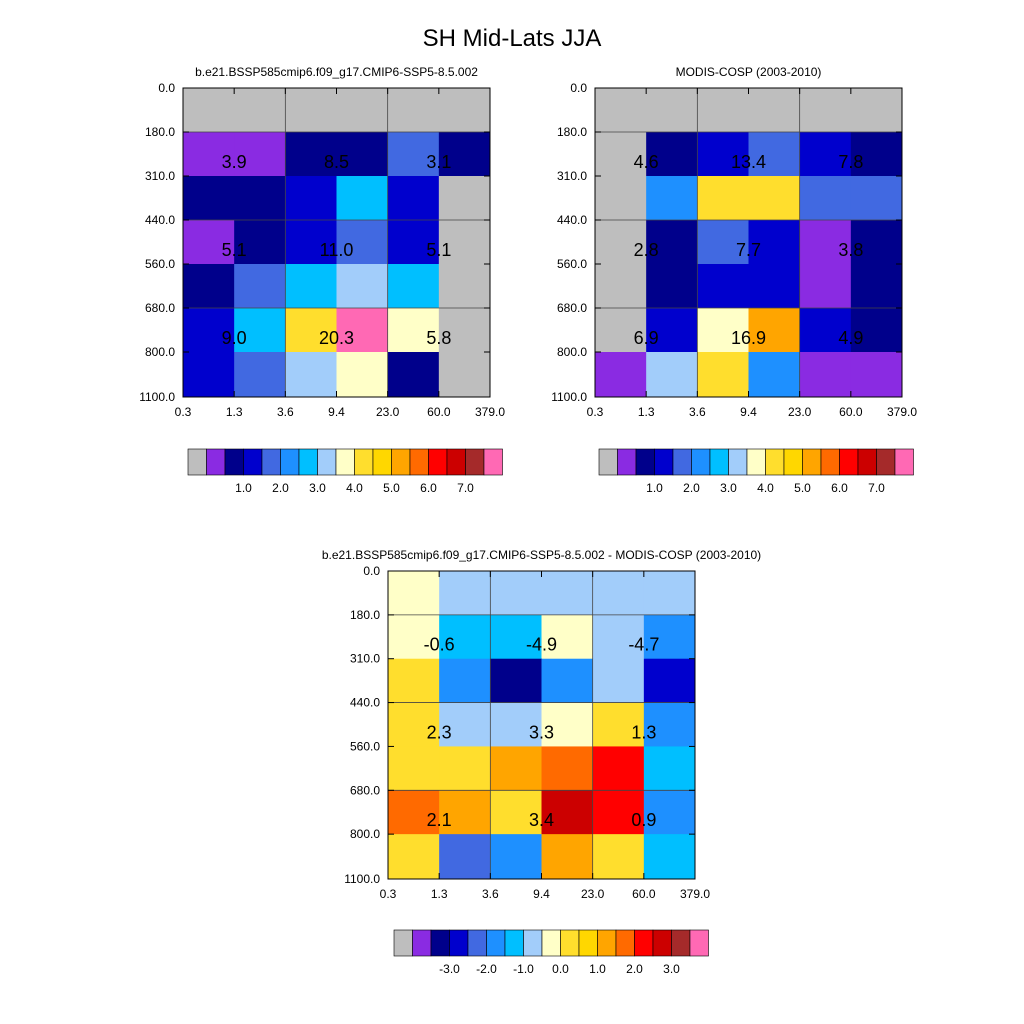 The width and height of the screenshot is (1024, 1024). I want to click on colorbar-label: 2.0, so click(691, 488).